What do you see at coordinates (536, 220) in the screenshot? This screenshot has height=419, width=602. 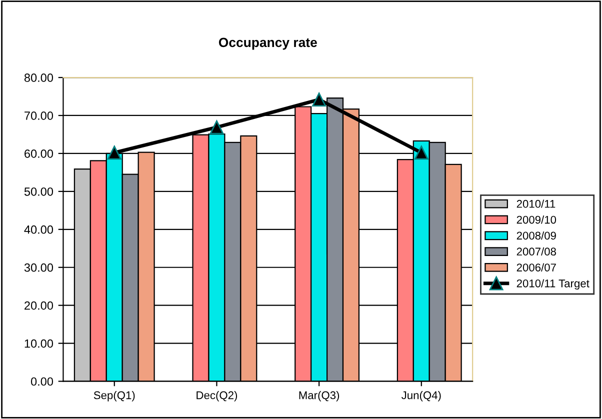 I see `legend-label: 2009/10` at bounding box center [536, 220].